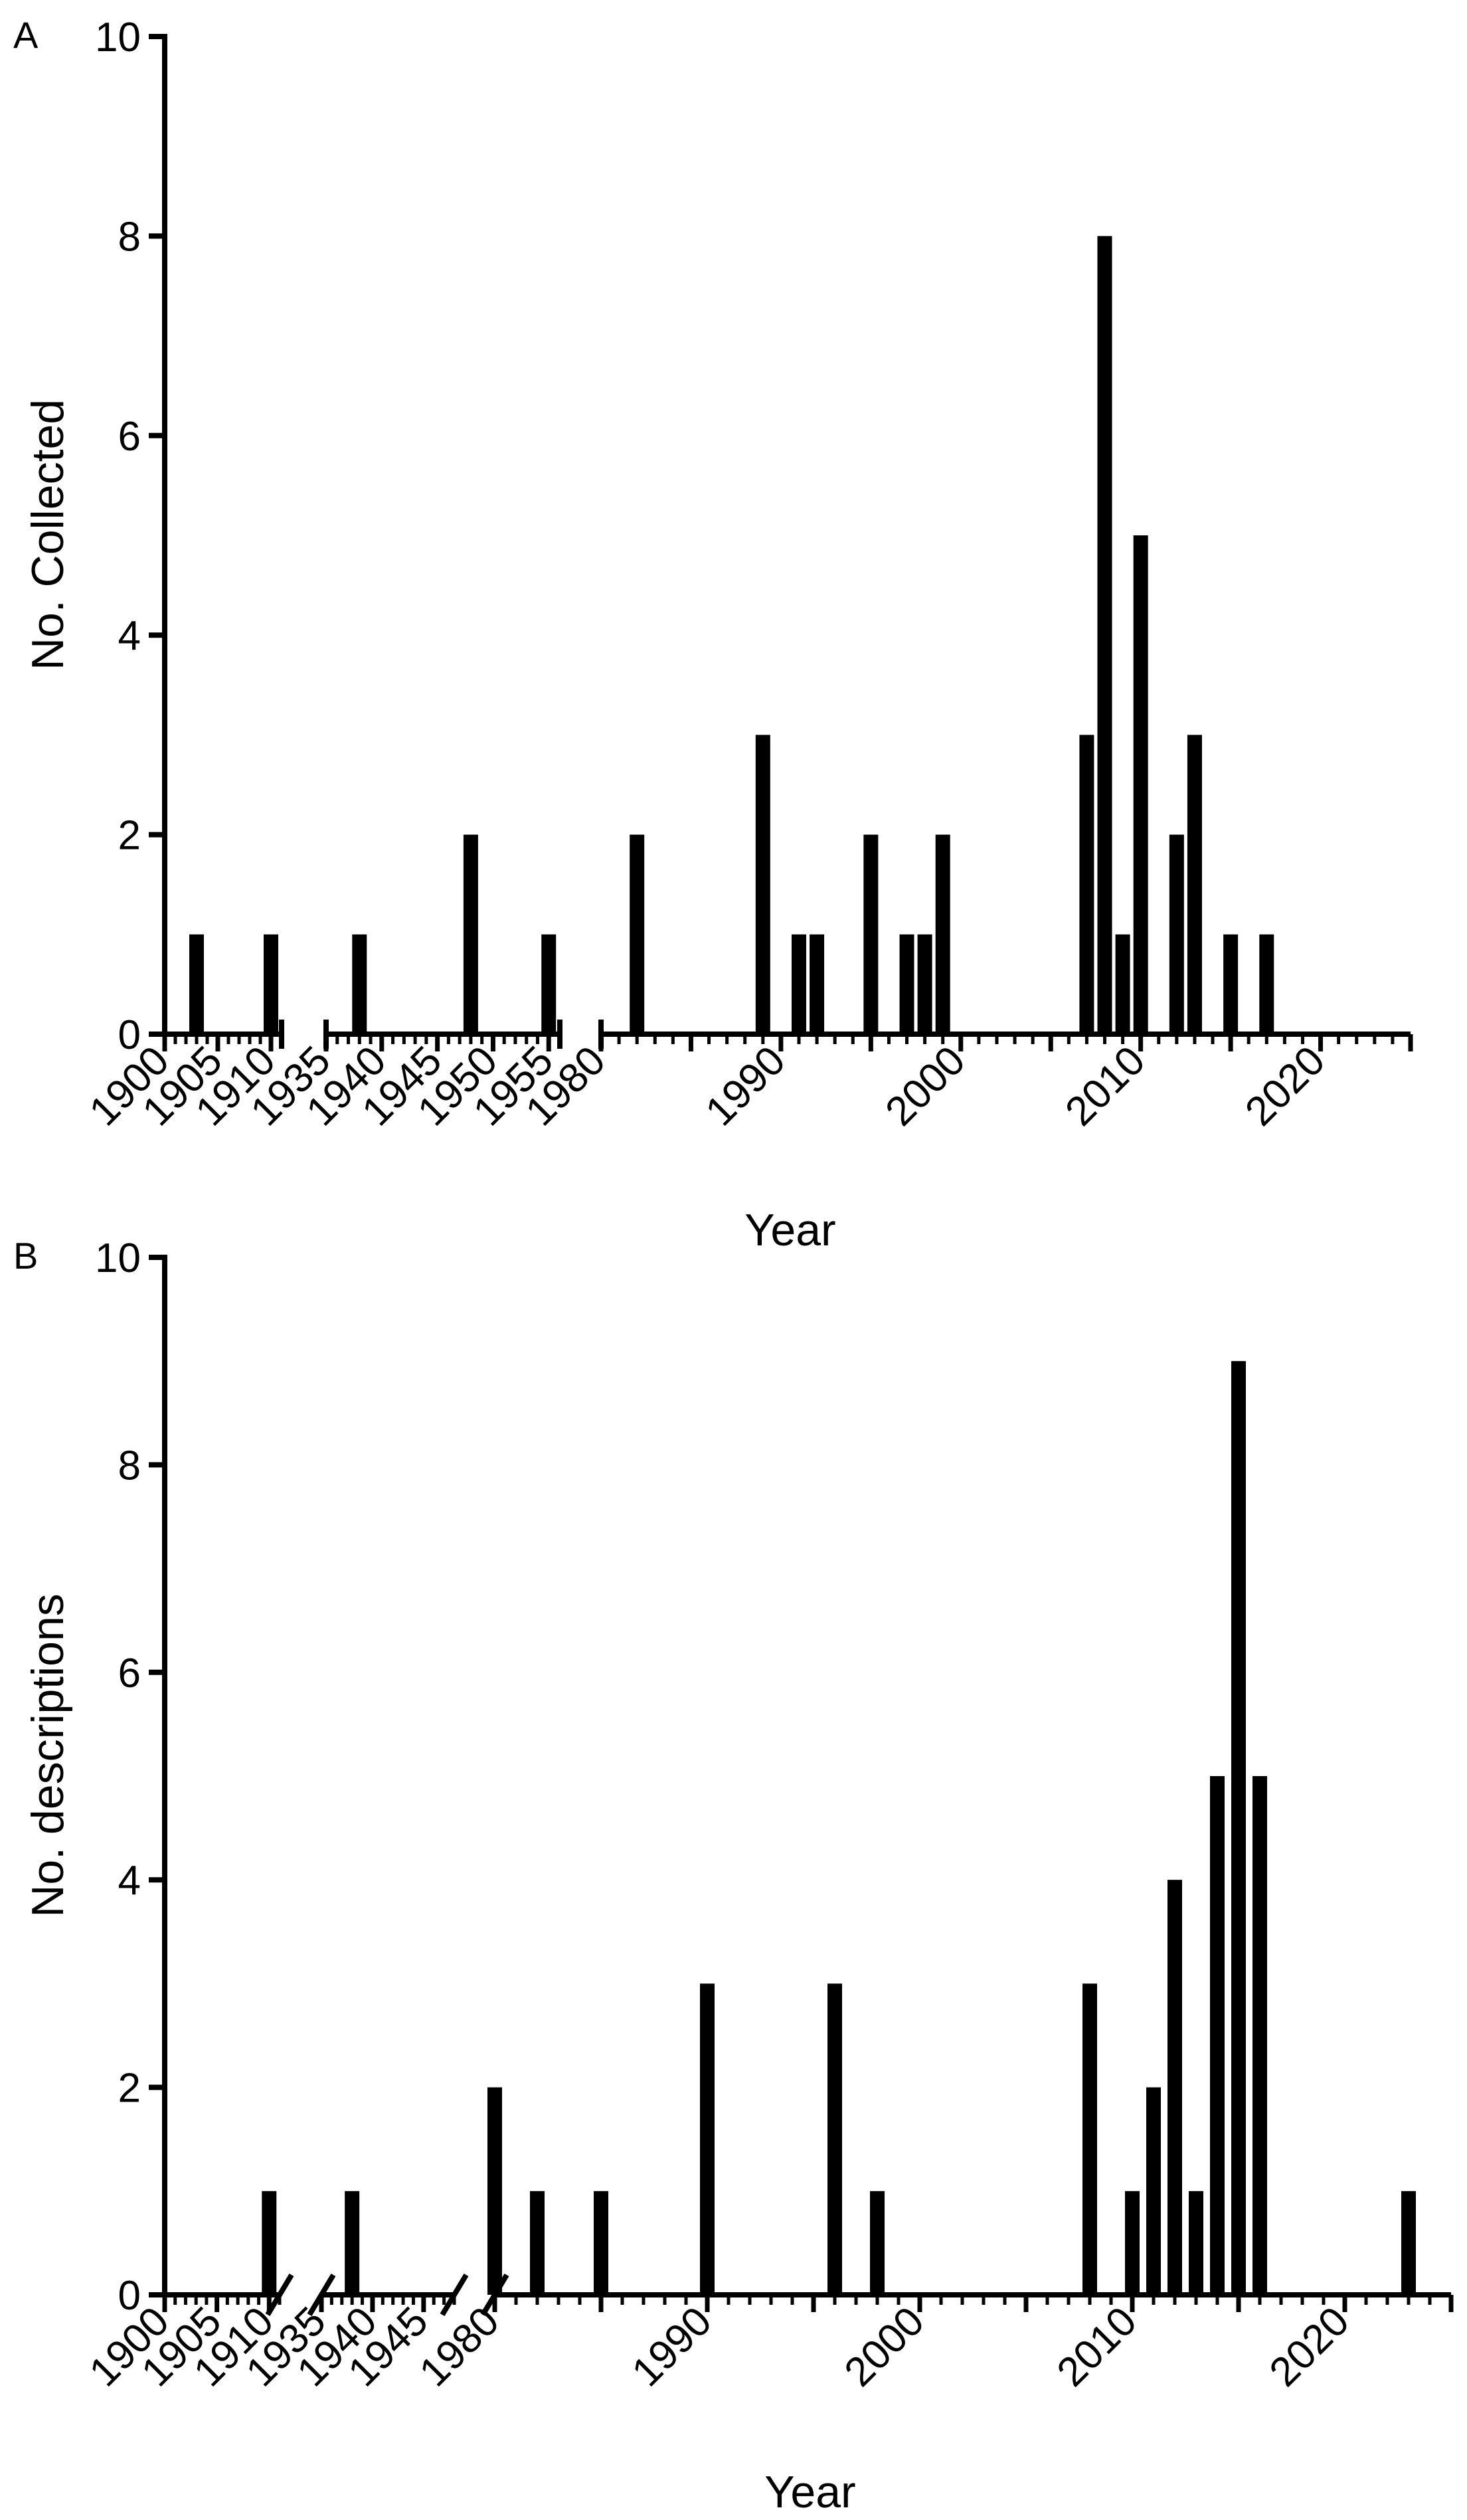  What do you see at coordinates (129, 1465) in the screenshot?
I see `panel-b-y-tick-label: 8` at bounding box center [129, 1465].